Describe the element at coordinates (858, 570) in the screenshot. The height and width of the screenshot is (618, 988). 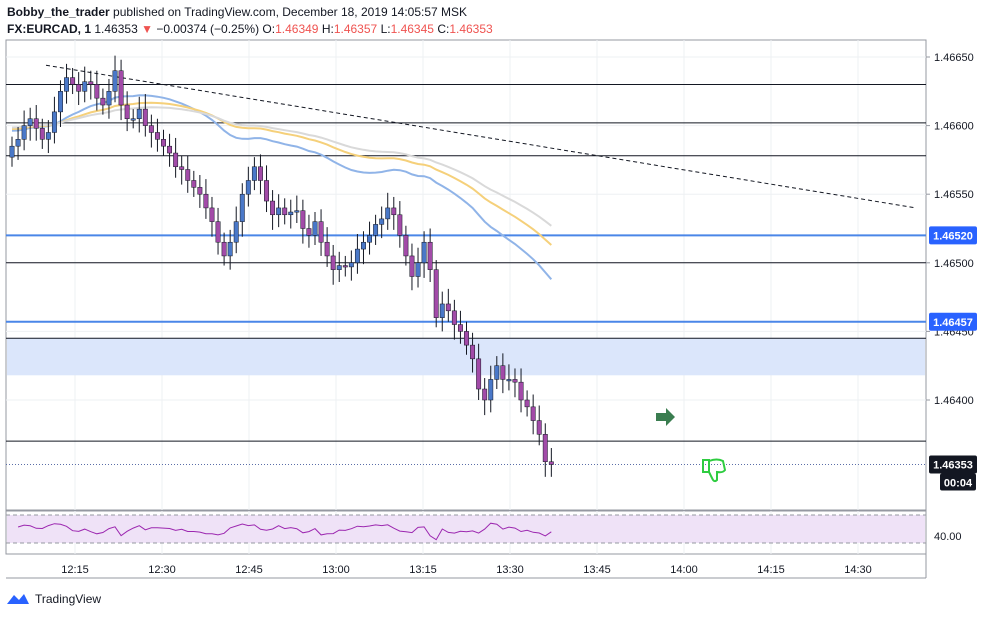
I see `x-tick-label: 14:30` at that location.